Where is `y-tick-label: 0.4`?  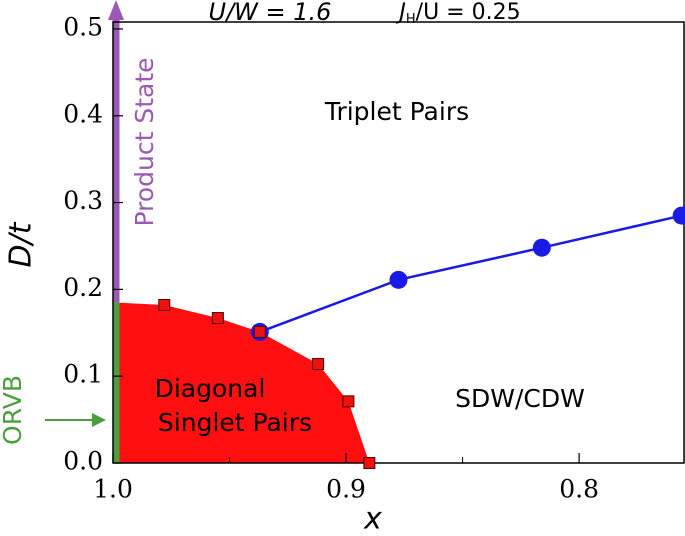 y-tick-label: 0.4 is located at coordinates (83, 113).